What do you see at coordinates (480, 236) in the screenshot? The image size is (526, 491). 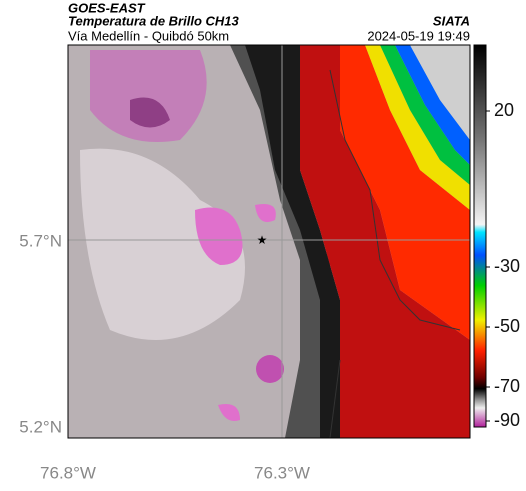 I see `colorbar` at bounding box center [480, 236].